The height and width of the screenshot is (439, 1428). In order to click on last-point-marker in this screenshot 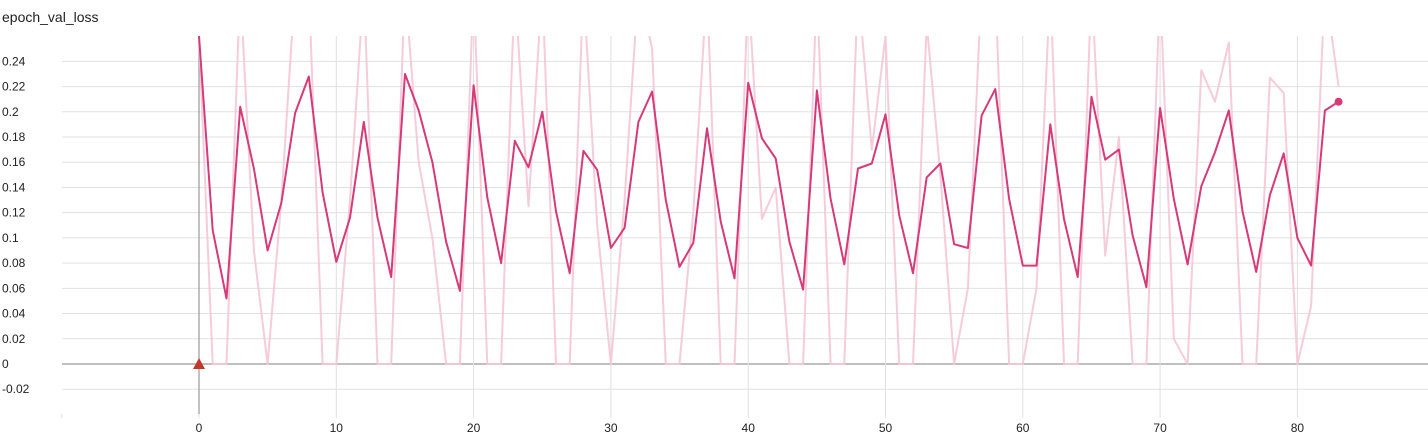, I will do `click(1338, 101)`.